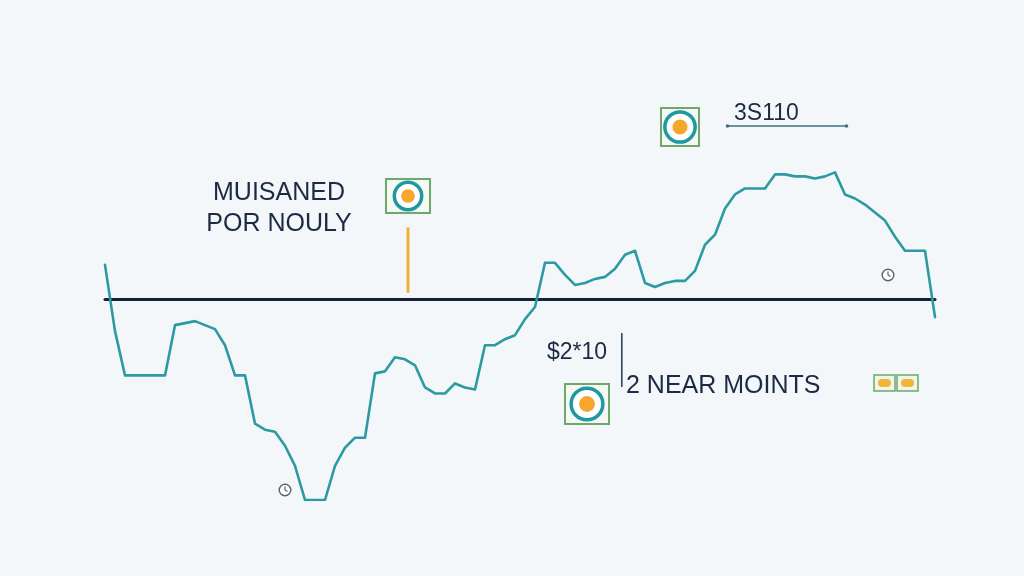  Describe the element at coordinates (578, 351) in the screenshot. I see `annotation: $2*10` at that location.